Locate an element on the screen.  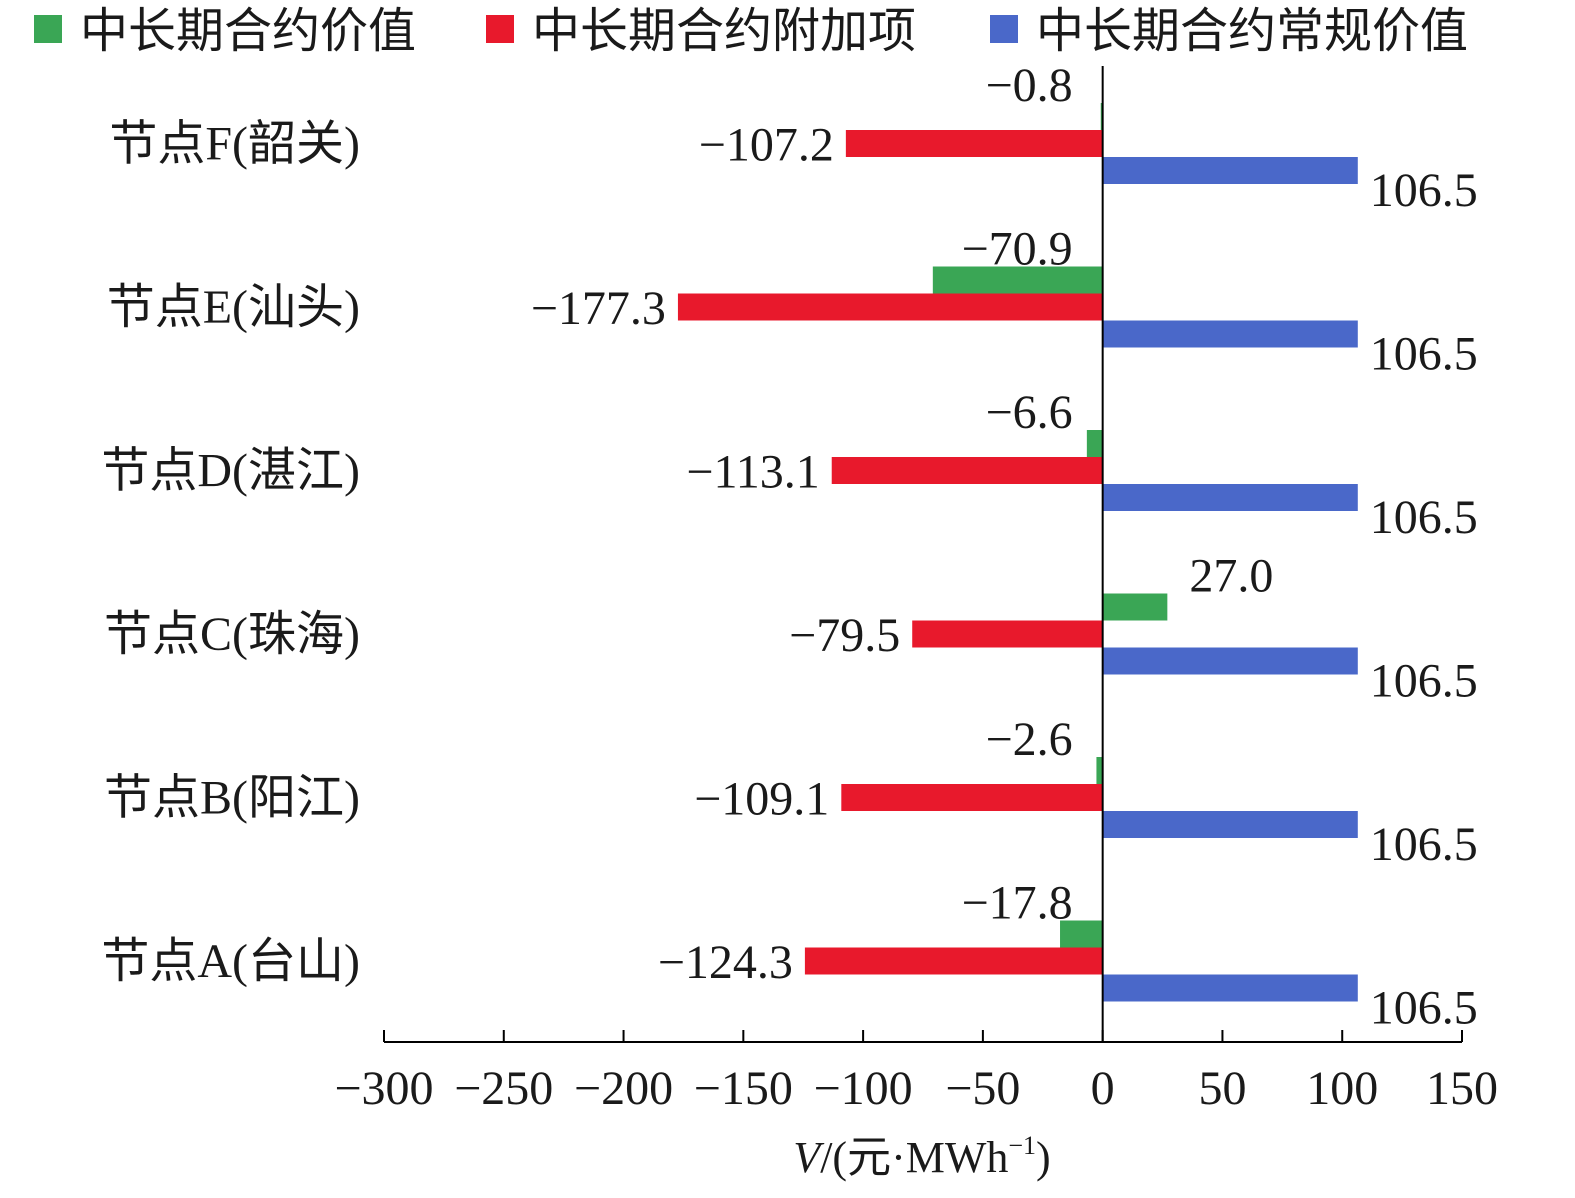
data-label-2-6: −124.3 is located at coordinates (725, 962).